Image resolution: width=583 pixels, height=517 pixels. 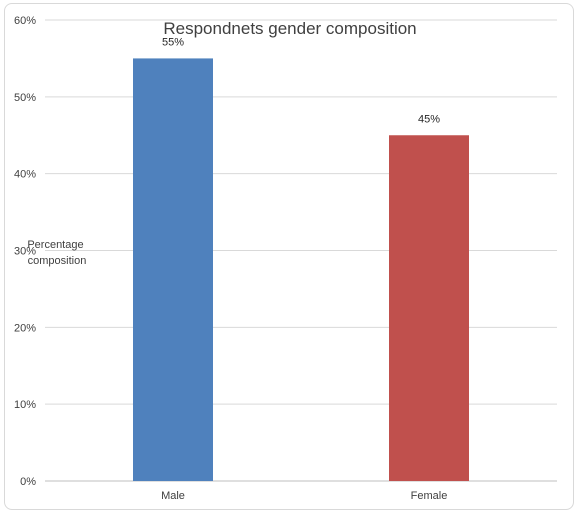 I want to click on y-axis-label-line-2: composition, so click(x=57, y=261).